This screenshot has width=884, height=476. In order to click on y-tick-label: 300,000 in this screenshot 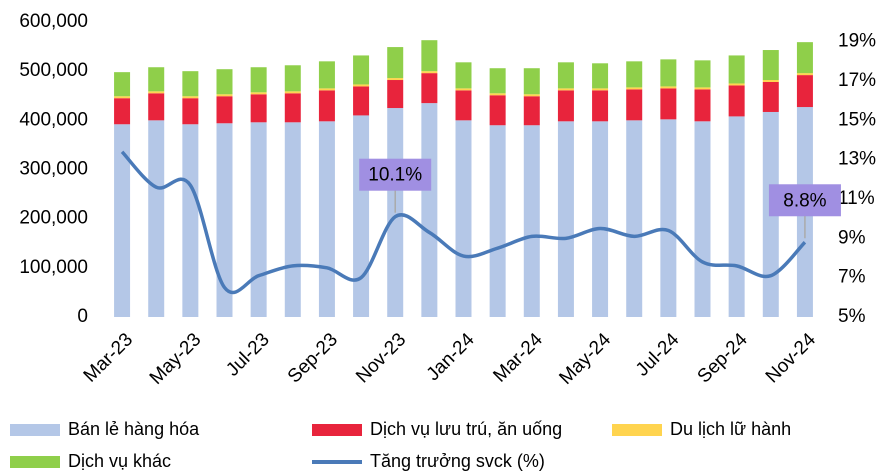, I will do `click(53, 169)`.